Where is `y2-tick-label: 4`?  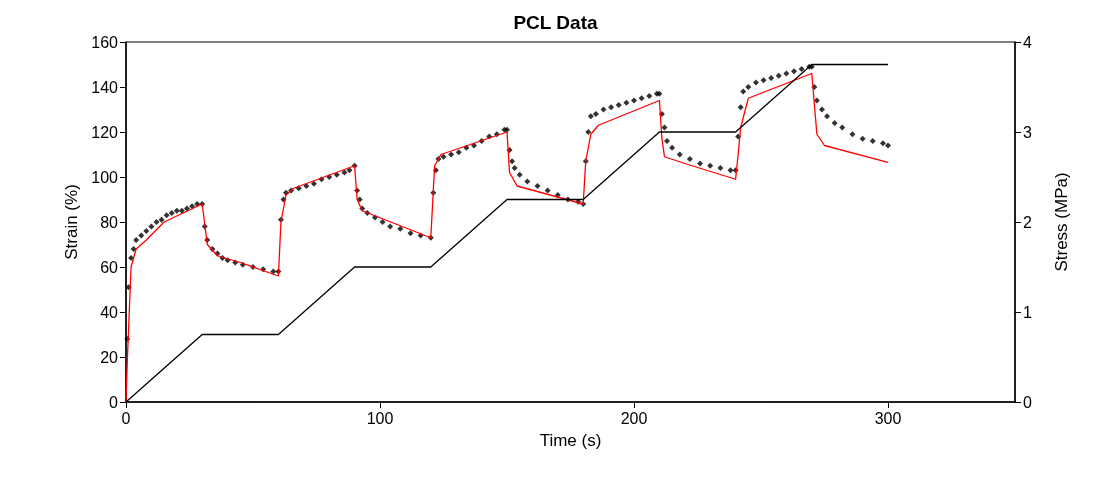
y2-tick-label: 4 is located at coordinates (1027, 42).